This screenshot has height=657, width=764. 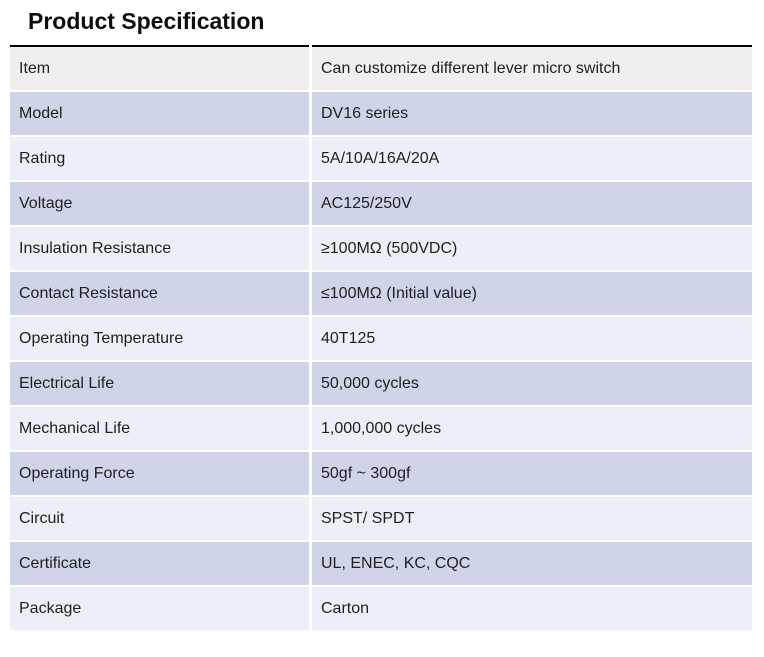 What do you see at coordinates (532, 608) in the screenshot?
I see `spec-value-cell: Carton` at bounding box center [532, 608].